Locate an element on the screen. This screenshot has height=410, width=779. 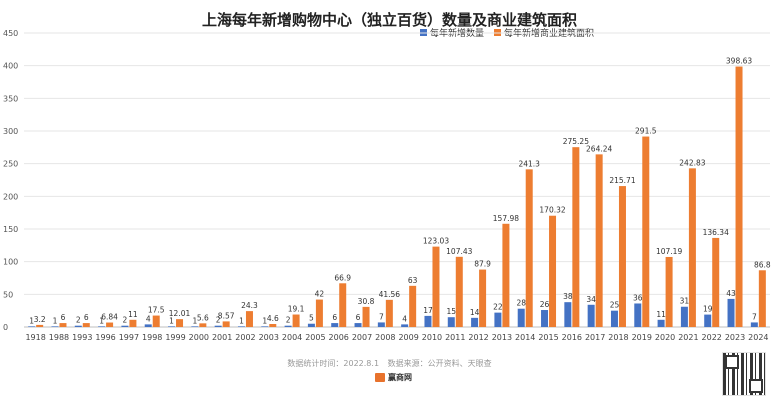
qr-code-icon is located at coordinates (744, 374).